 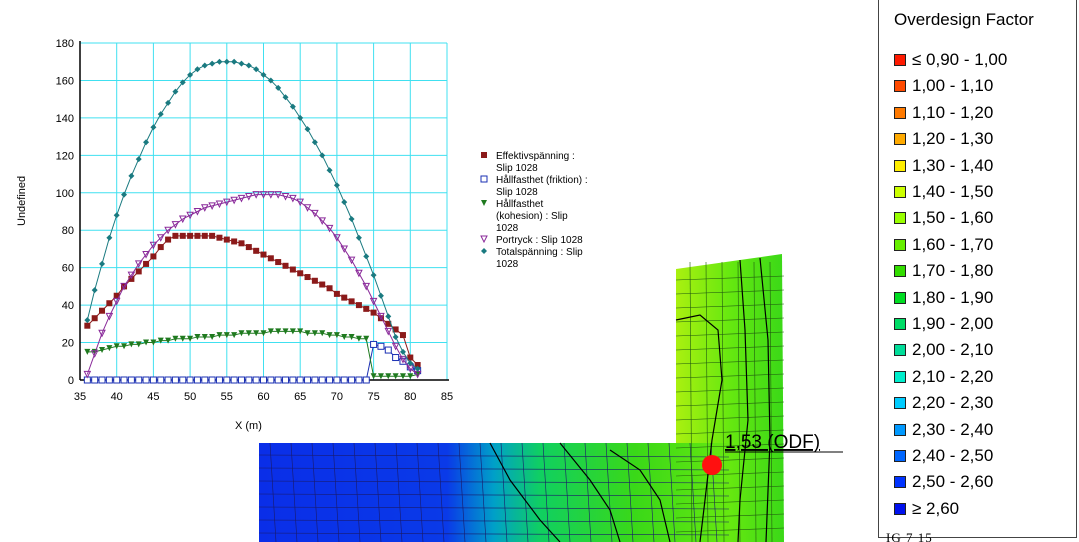 I want to click on chart-legend-label: Totalspänning : Slip 1028, so click(x=539, y=258).